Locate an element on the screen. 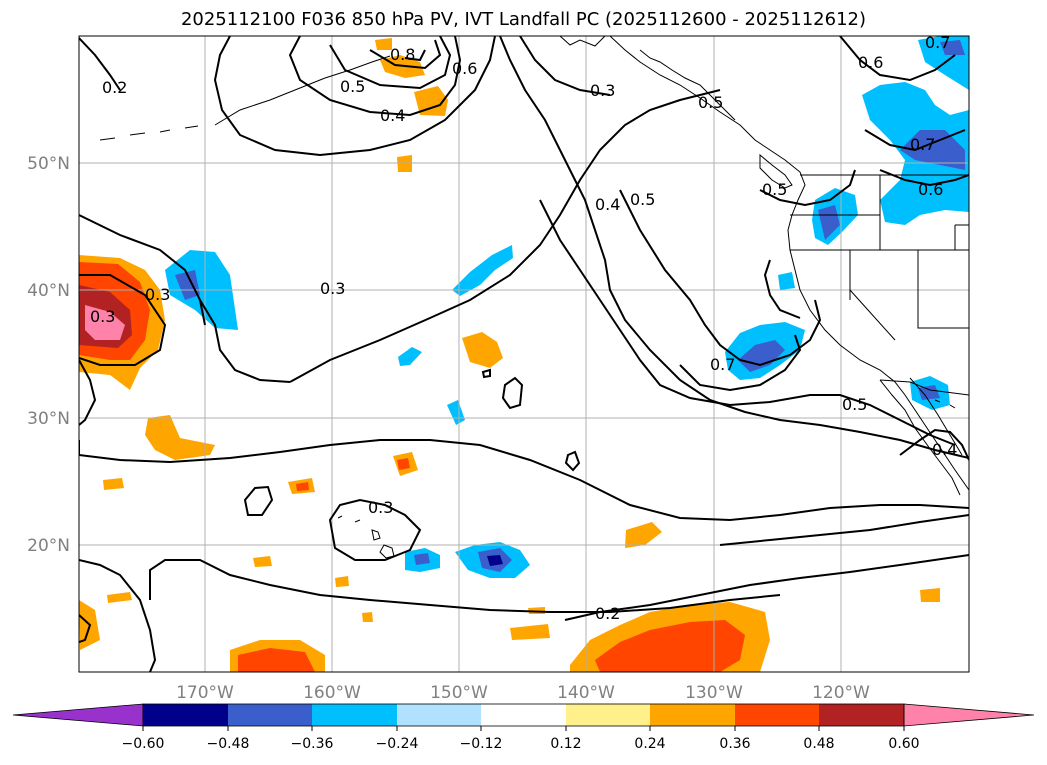 The image size is (1047, 765). coast-baja is located at coordinates (920, 437).